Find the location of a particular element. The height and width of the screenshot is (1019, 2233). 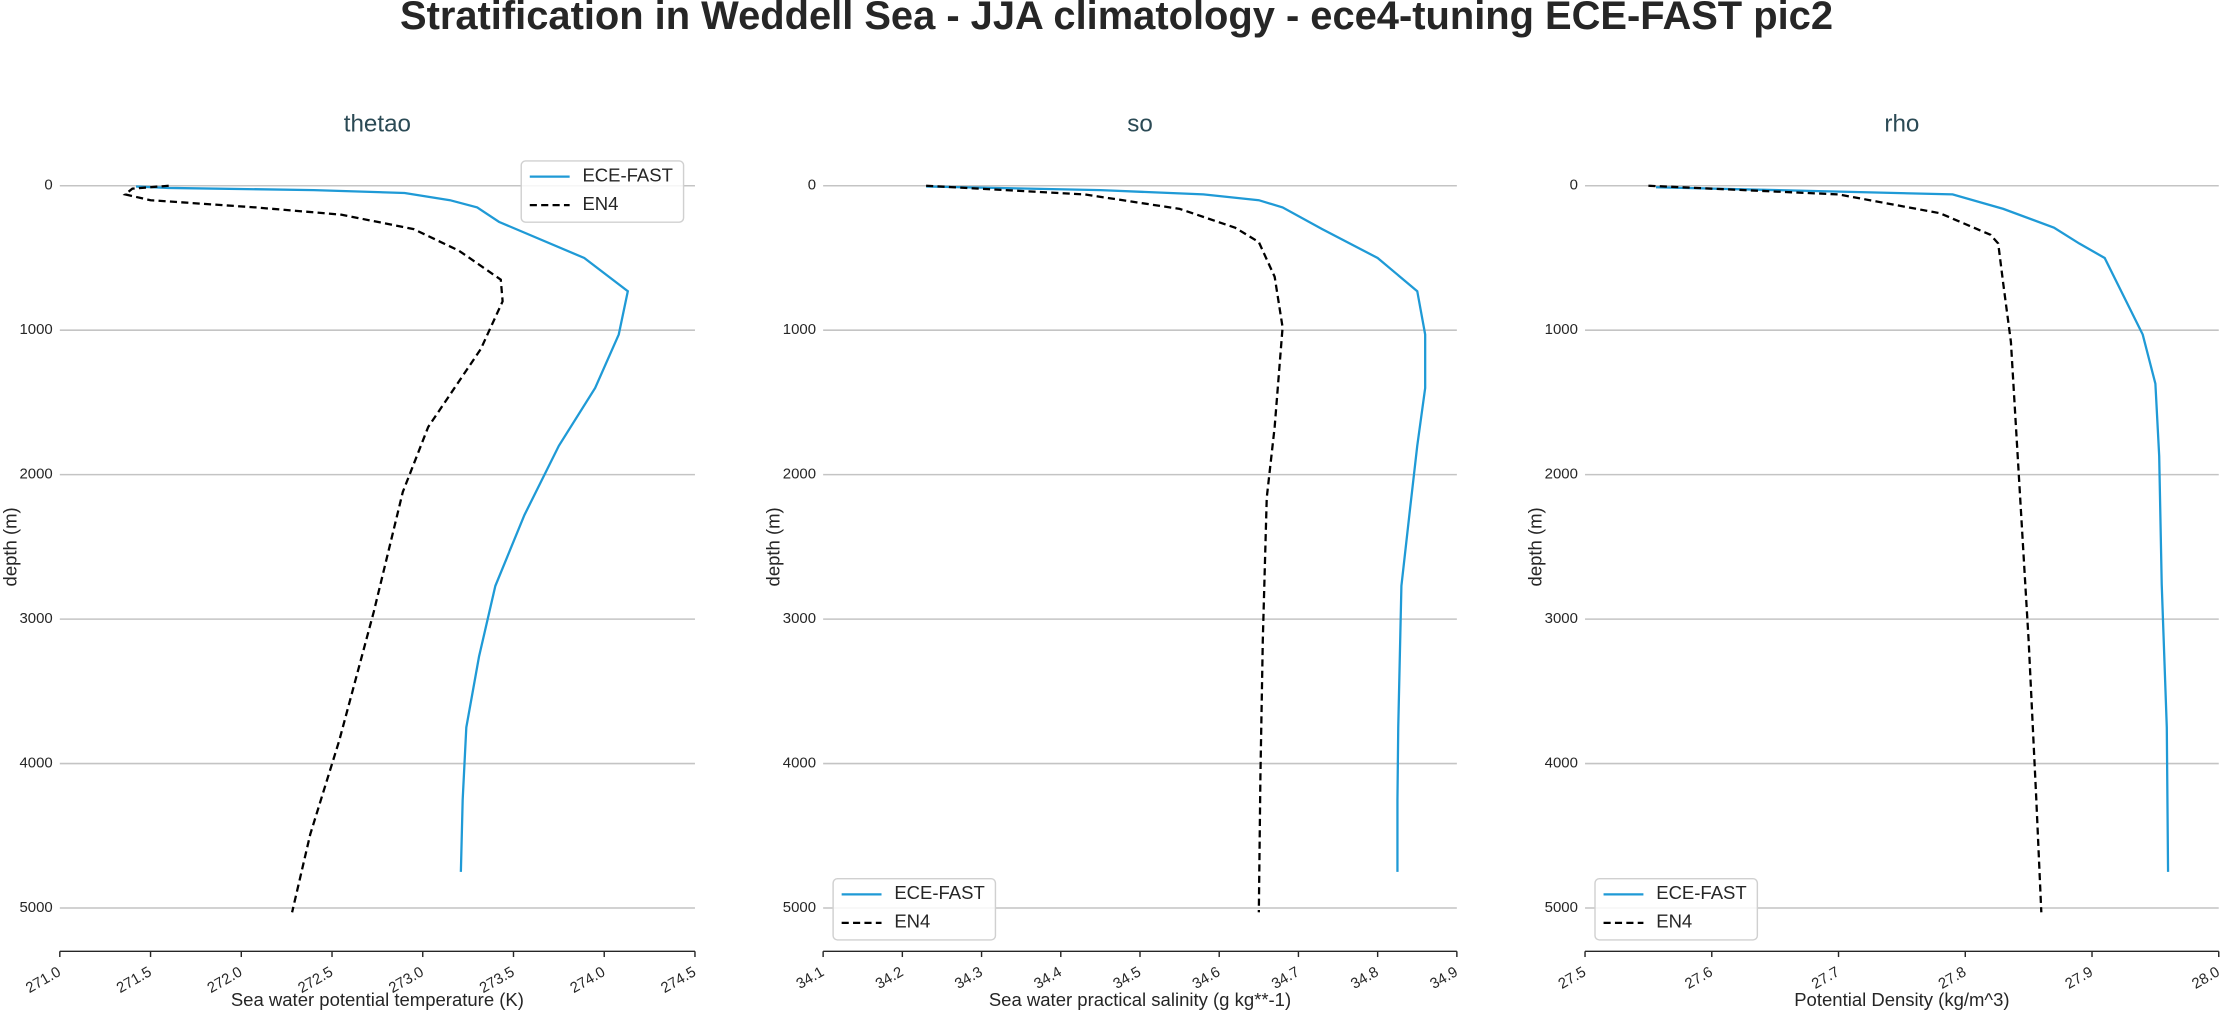

x-axis-label: Sea water practical salinity (g kg**-1) is located at coordinates (1140, 999).